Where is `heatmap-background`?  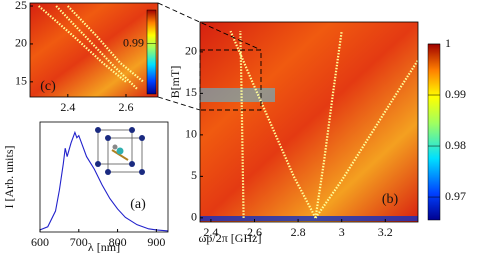 heatmap-background is located at coordinates (94, 50).